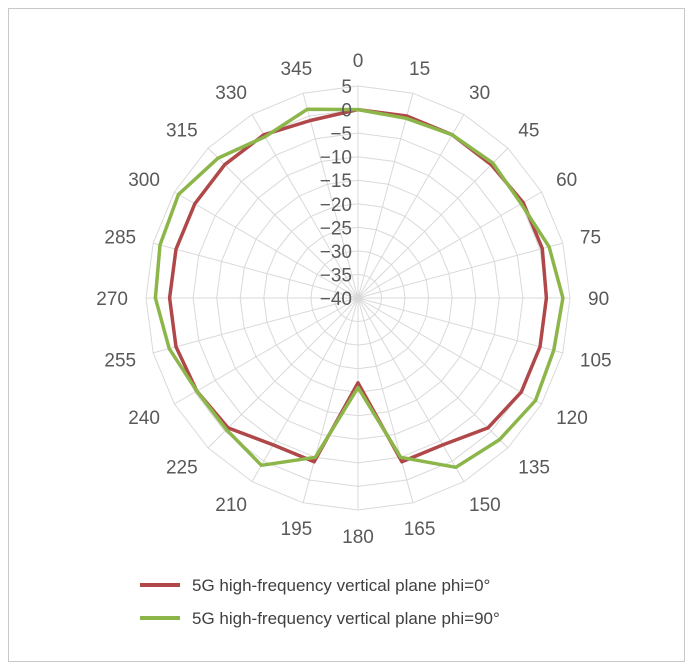  What do you see at coordinates (144, 180) in the screenshot?
I see `angle-label-300: 300` at bounding box center [144, 180].